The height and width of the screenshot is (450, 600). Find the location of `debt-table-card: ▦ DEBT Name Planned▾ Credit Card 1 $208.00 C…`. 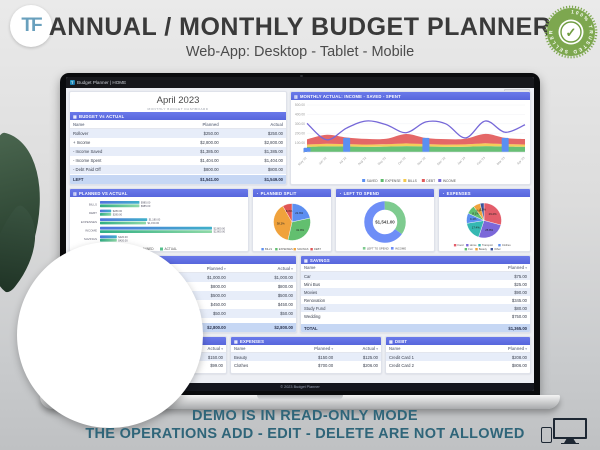

debt-table-card: ▦ DEBT Name Planned▾ Credit Card 1 $208.00 C… is located at coordinates (458, 355).